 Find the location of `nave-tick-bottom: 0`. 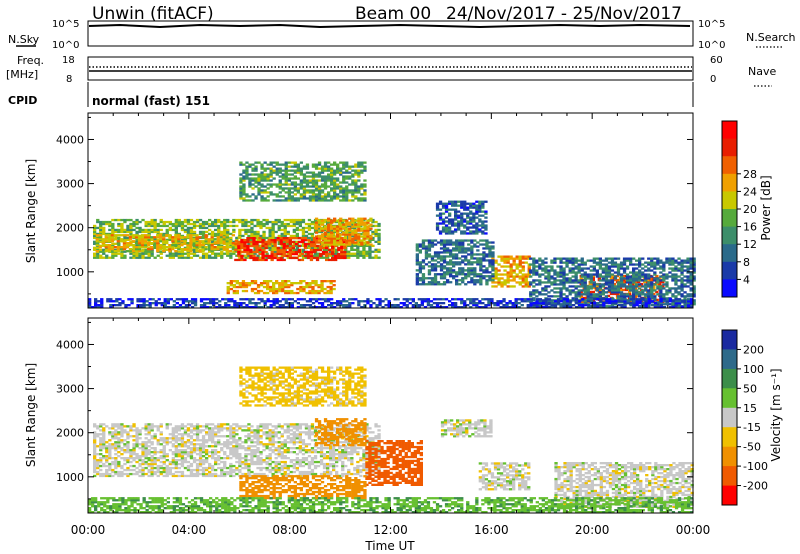

nave-tick-bottom: 0 is located at coordinates (713, 79).